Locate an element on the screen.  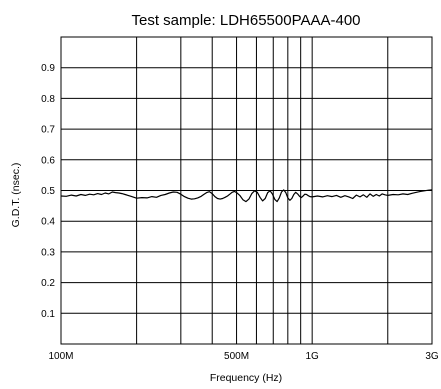
series-layer is located at coordinates (246, 196).